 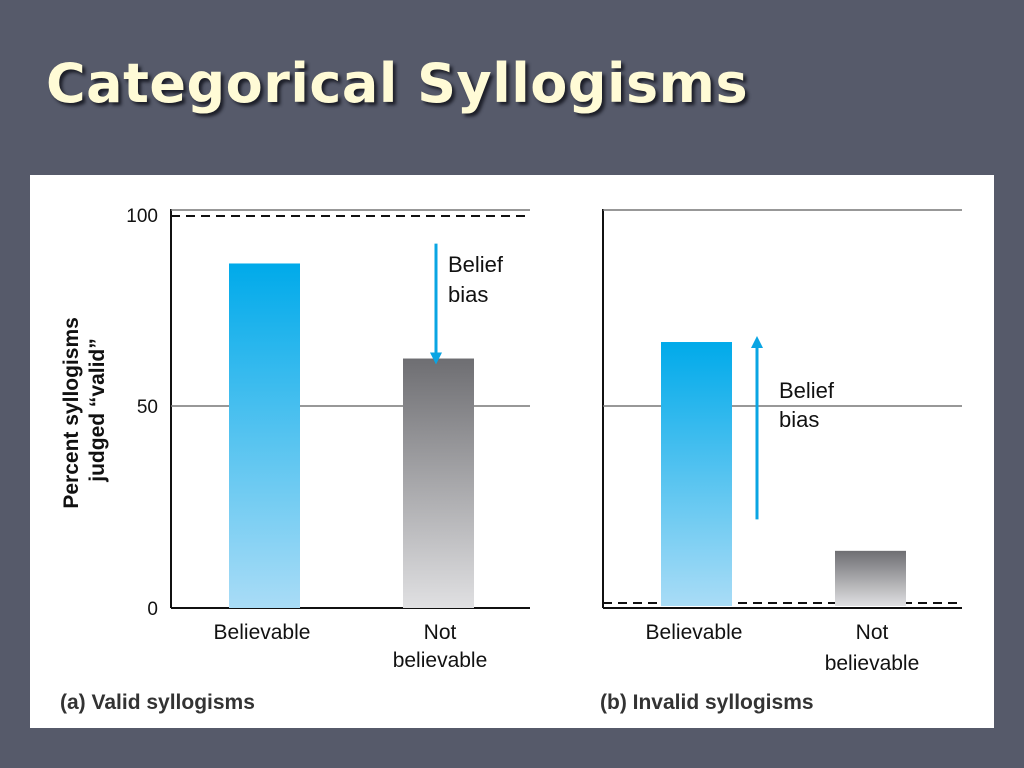 I want to click on panel-a-category-label: believable, so click(x=440, y=660).